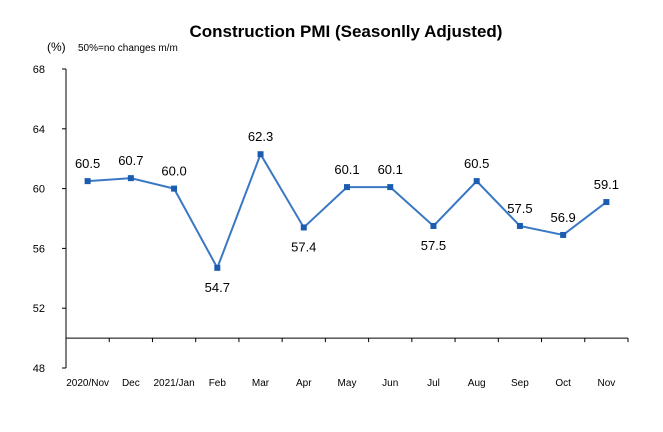 Image resolution: width=663 pixels, height=432 pixels. Describe the element at coordinates (39, 249) in the screenshot. I see `y-tick-label: 56` at that location.